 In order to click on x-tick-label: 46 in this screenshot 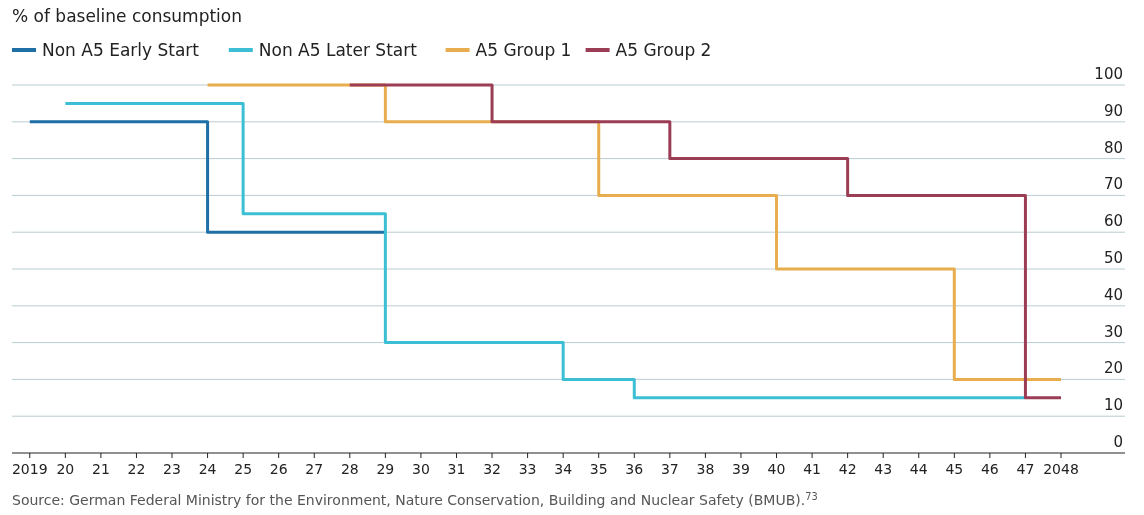, I will do `click(989, 469)`.